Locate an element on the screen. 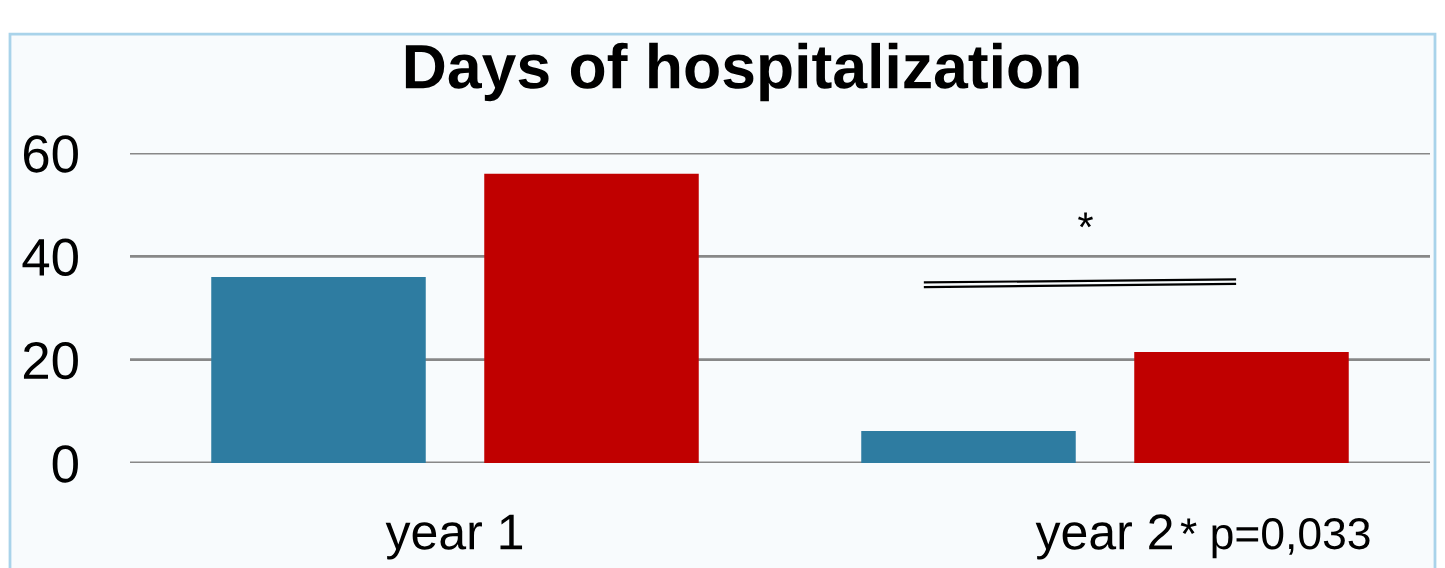  chart-title: Days of hospitalization is located at coordinates (742, 72).